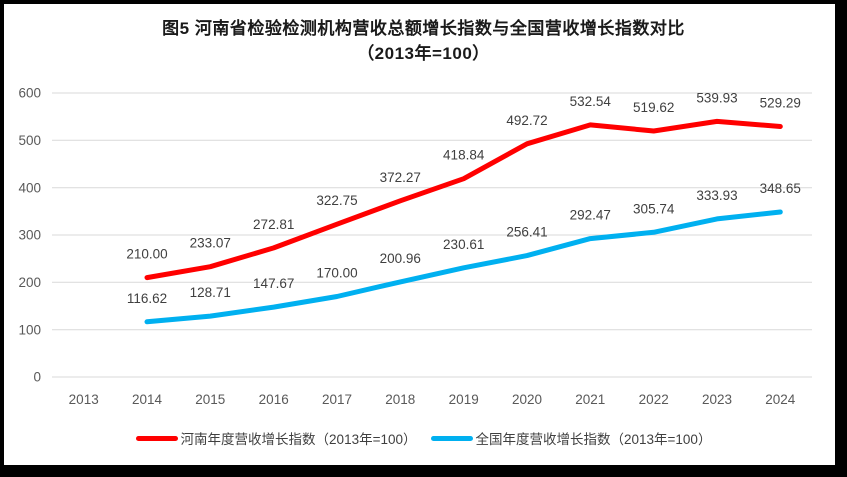 The width and height of the screenshot is (847, 477). I want to click on x-axis-tick-label: 2013, so click(84, 399).